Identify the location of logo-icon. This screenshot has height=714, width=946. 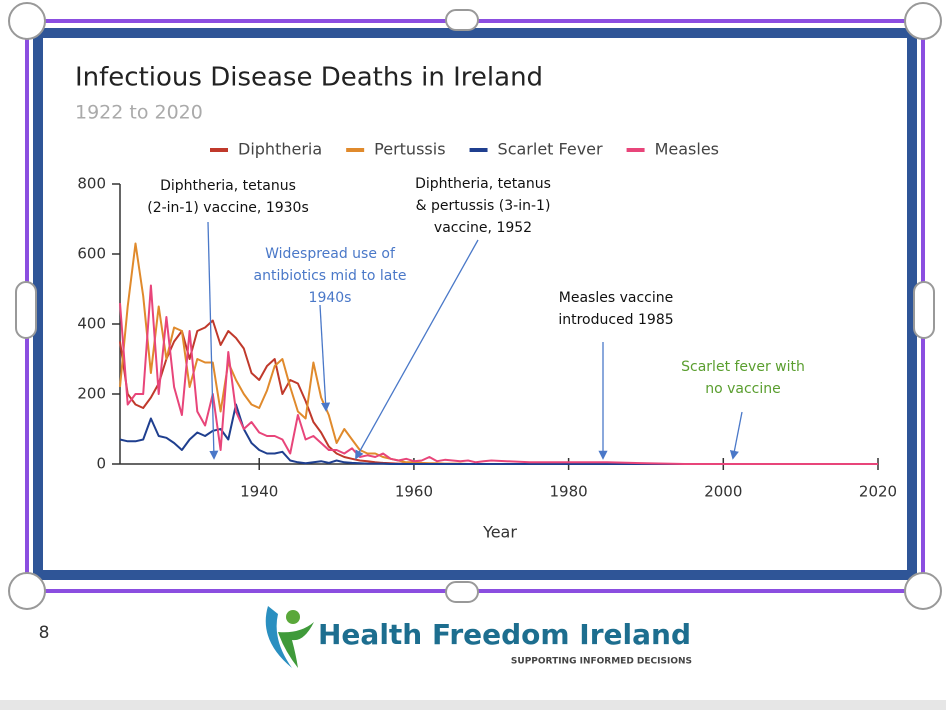
(289, 637).